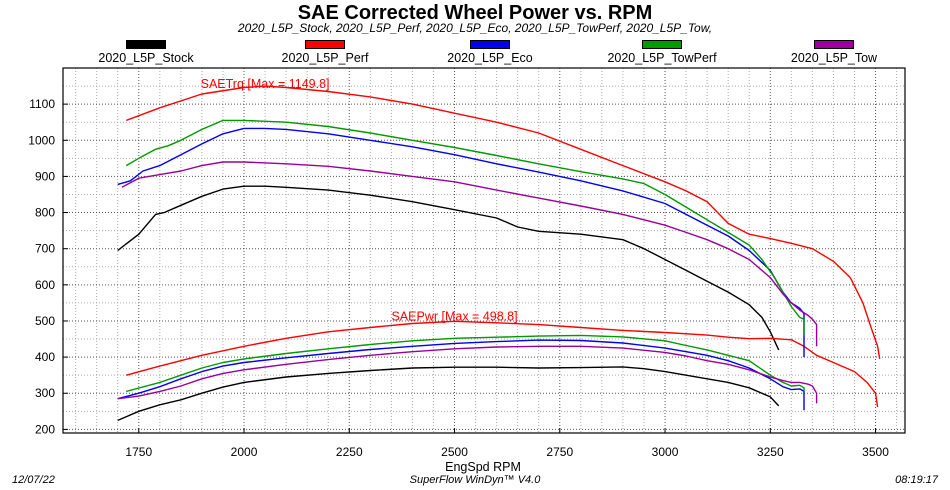 Image resolution: width=950 pixels, height=490 pixels. What do you see at coordinates (665, 452) in the screenshot?
I see `x-tick-label: 3000` at bounding box center [665, 452].